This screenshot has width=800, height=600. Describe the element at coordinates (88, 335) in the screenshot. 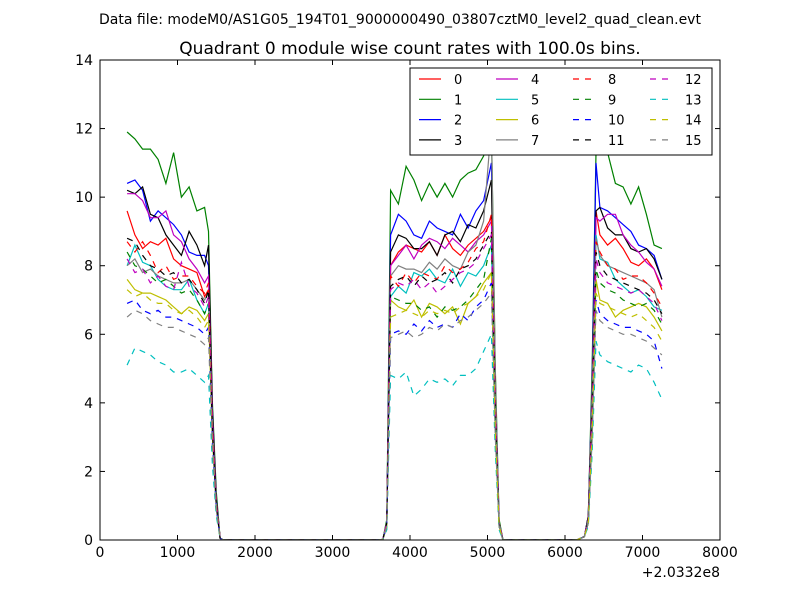

I see `y-tick-label: 6` at that location.